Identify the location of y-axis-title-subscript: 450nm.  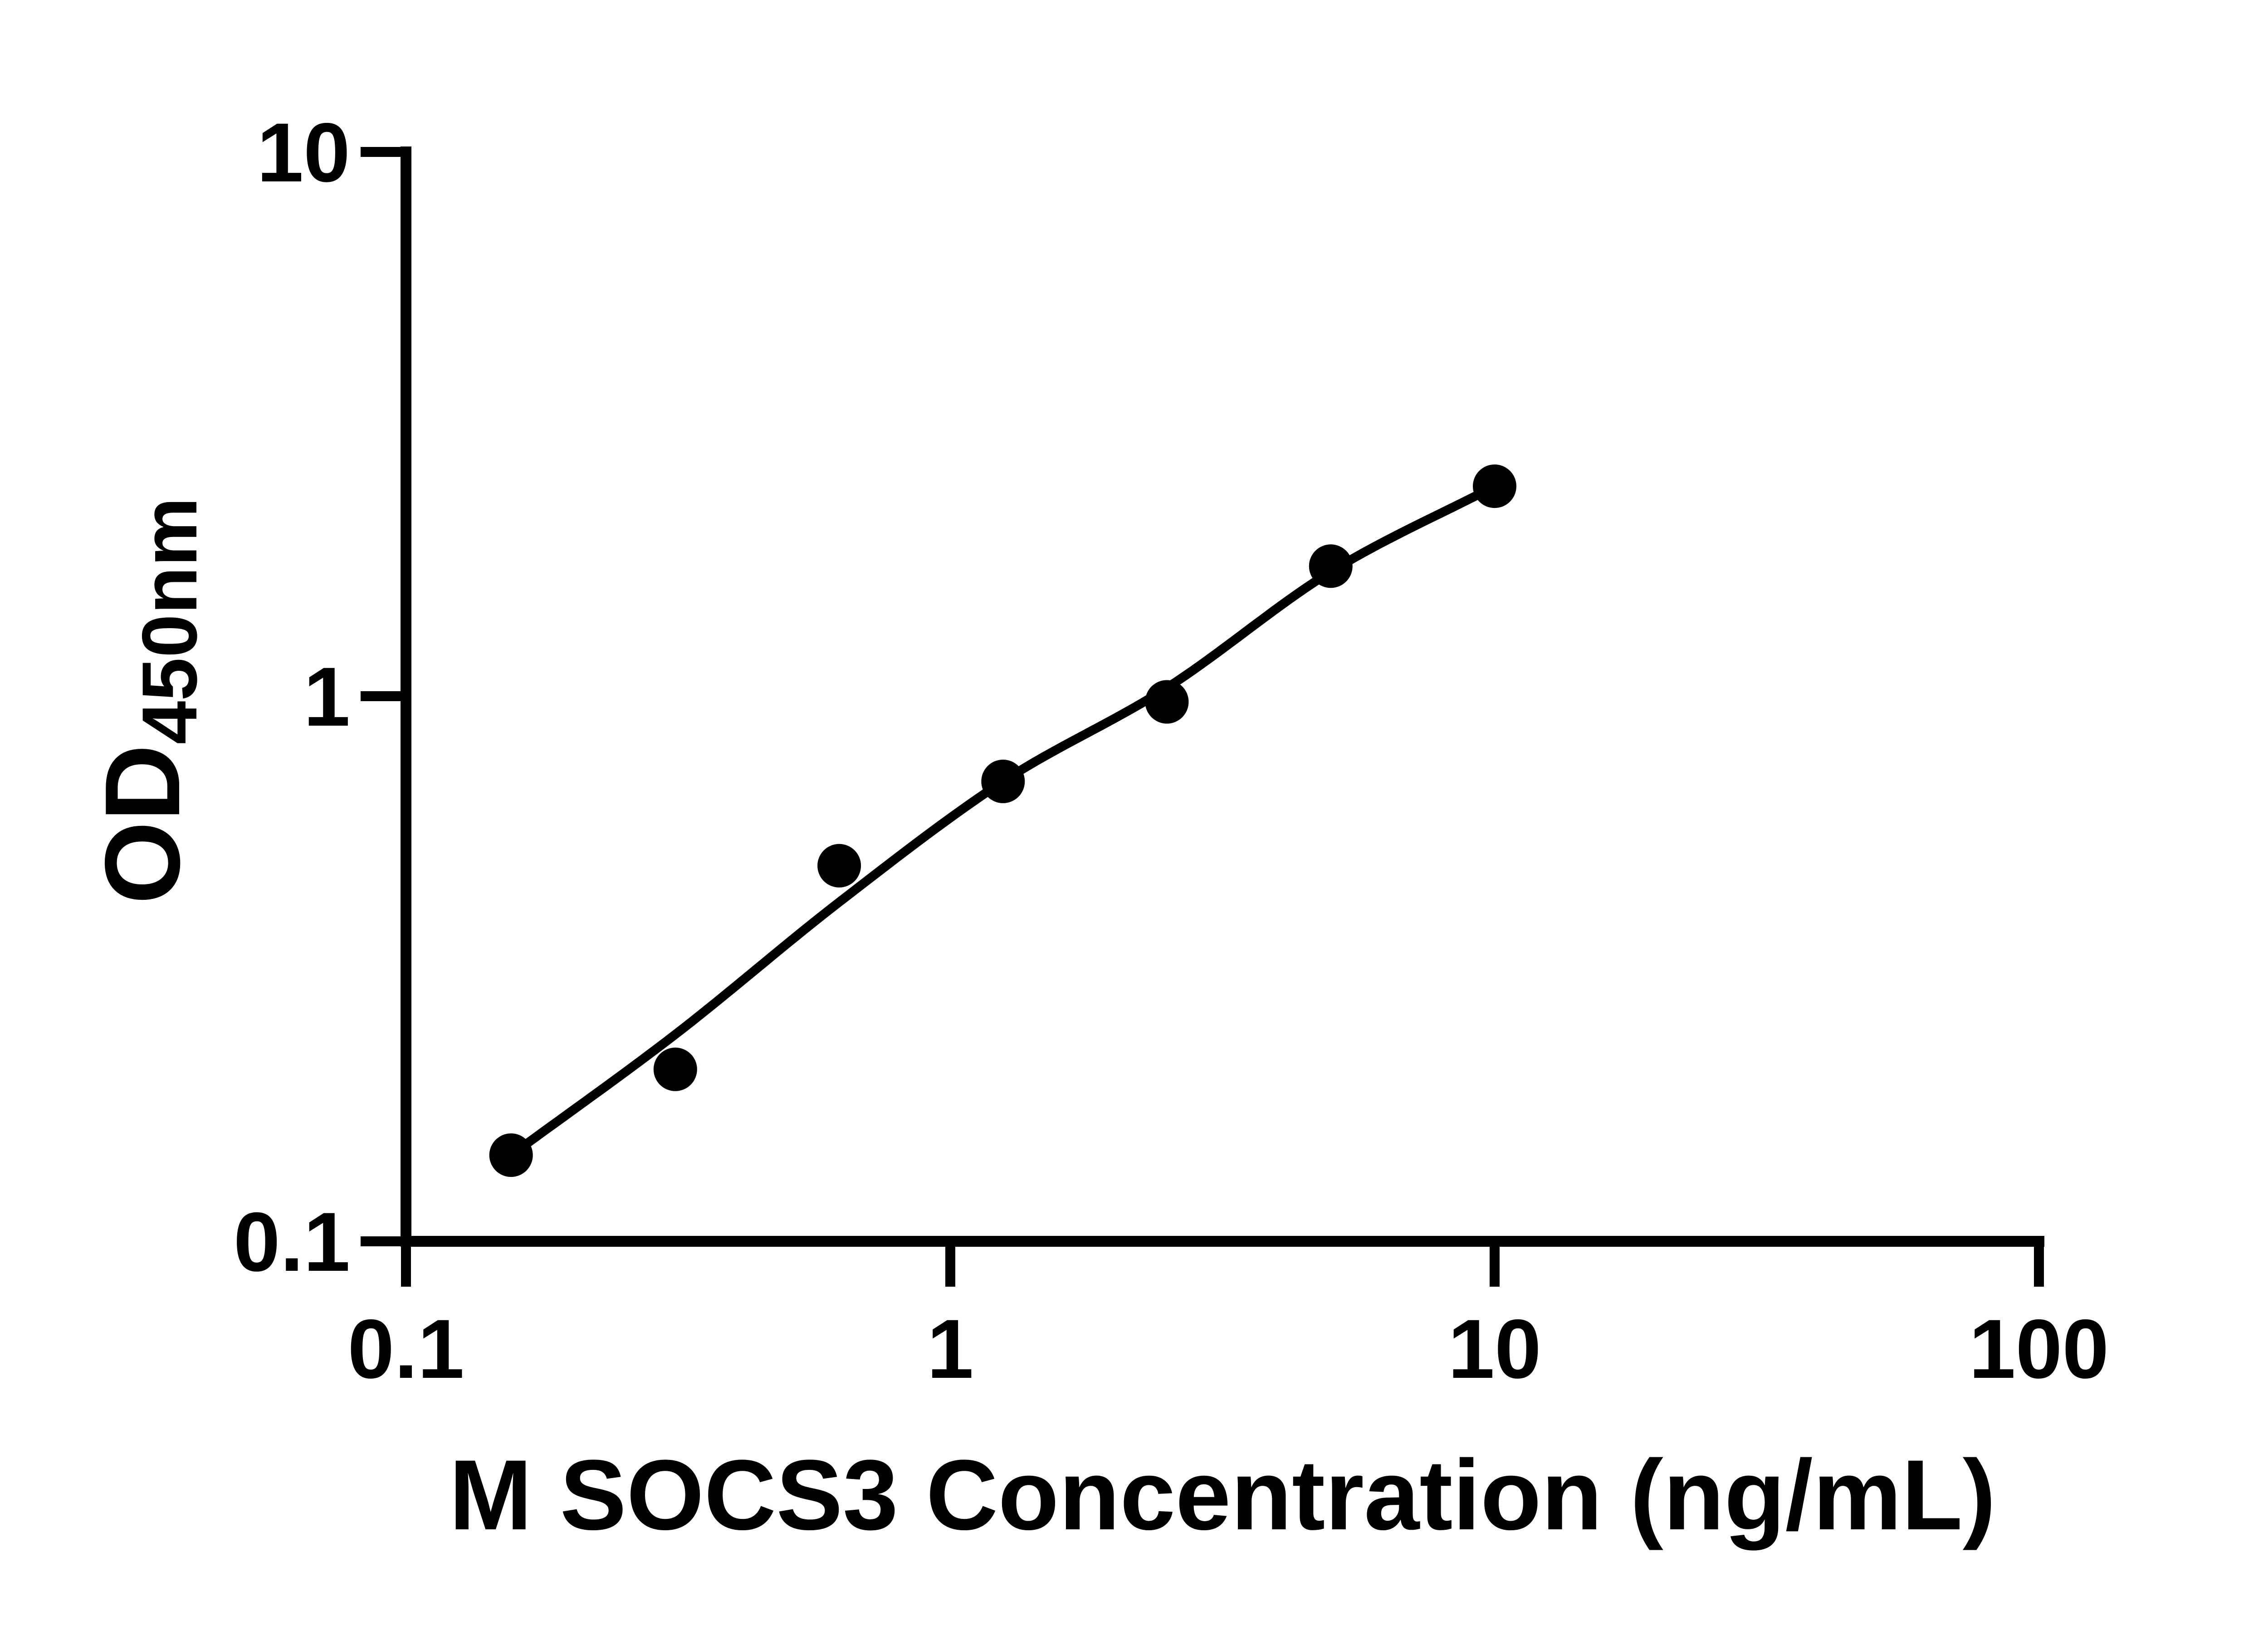
(170, 621).